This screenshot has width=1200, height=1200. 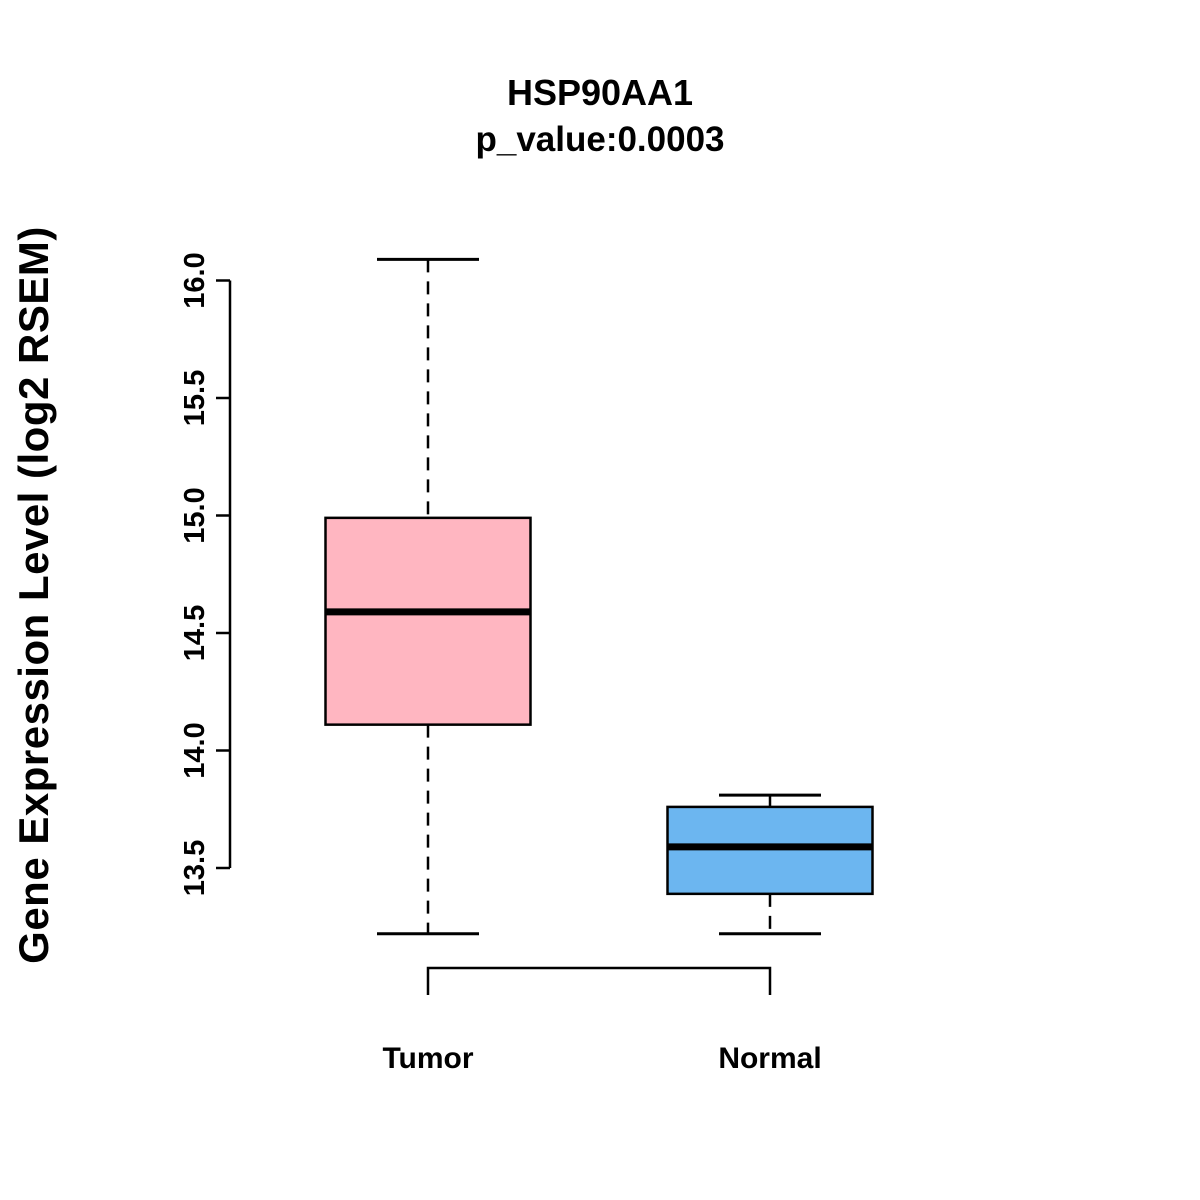 I want to click on category-label-tumor: Tumor, so click(x=427, y=1058).